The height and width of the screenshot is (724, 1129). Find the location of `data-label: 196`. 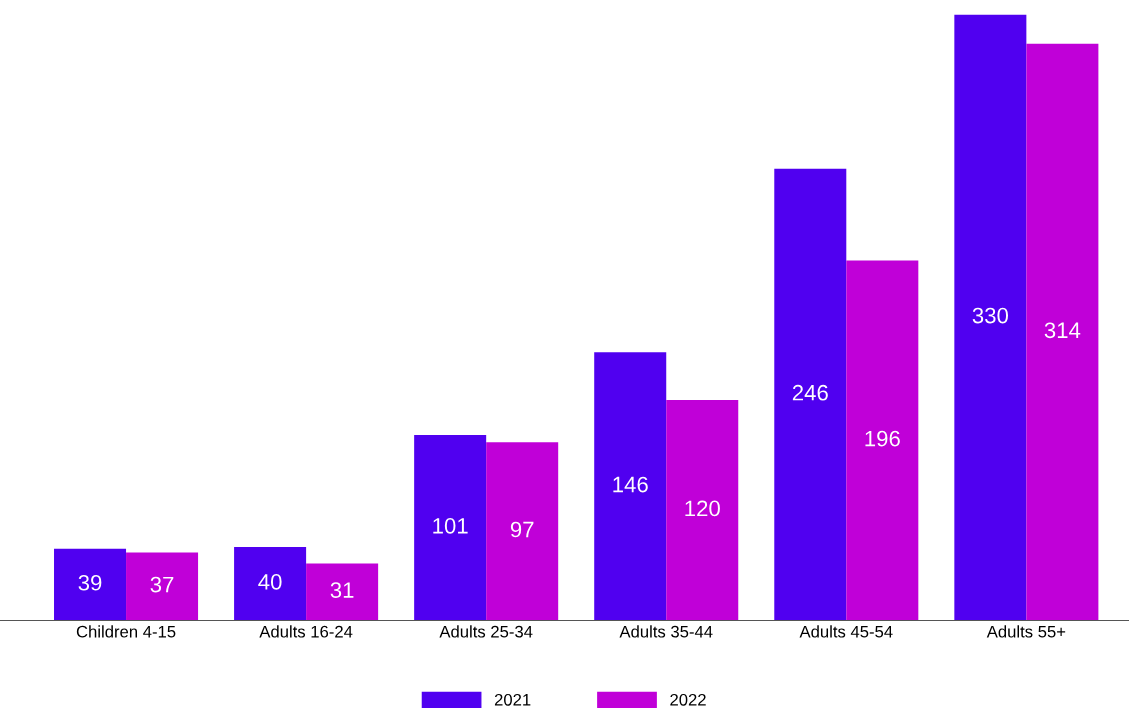

data-label: 196 is located at coordinates (882, 438).